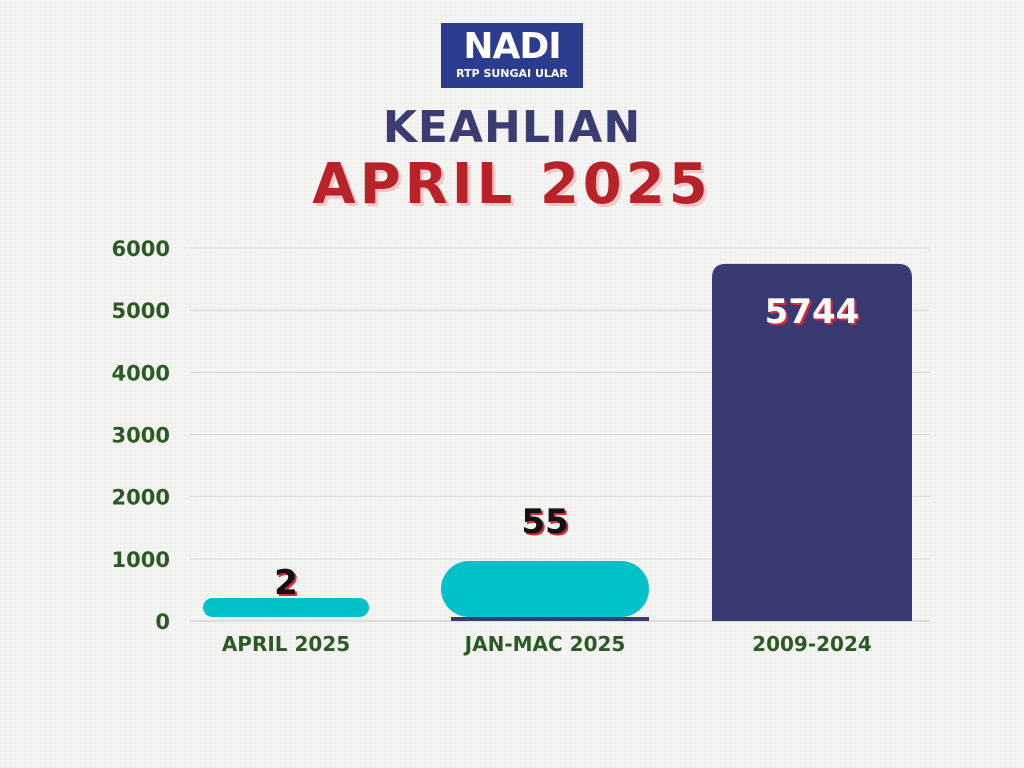 This screenshot has height=768, width=1024. I want to click on y-tick-label: 3000, so click(141, 436).